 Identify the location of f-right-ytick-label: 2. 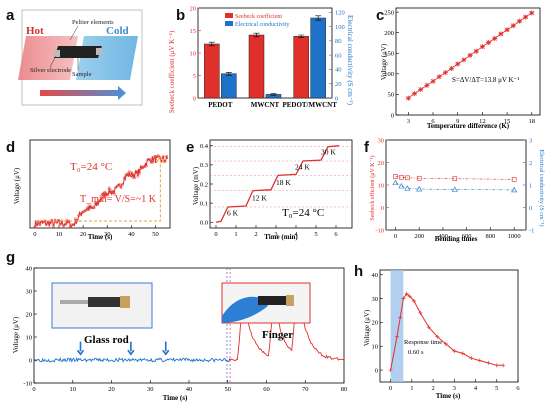
(530, 163).